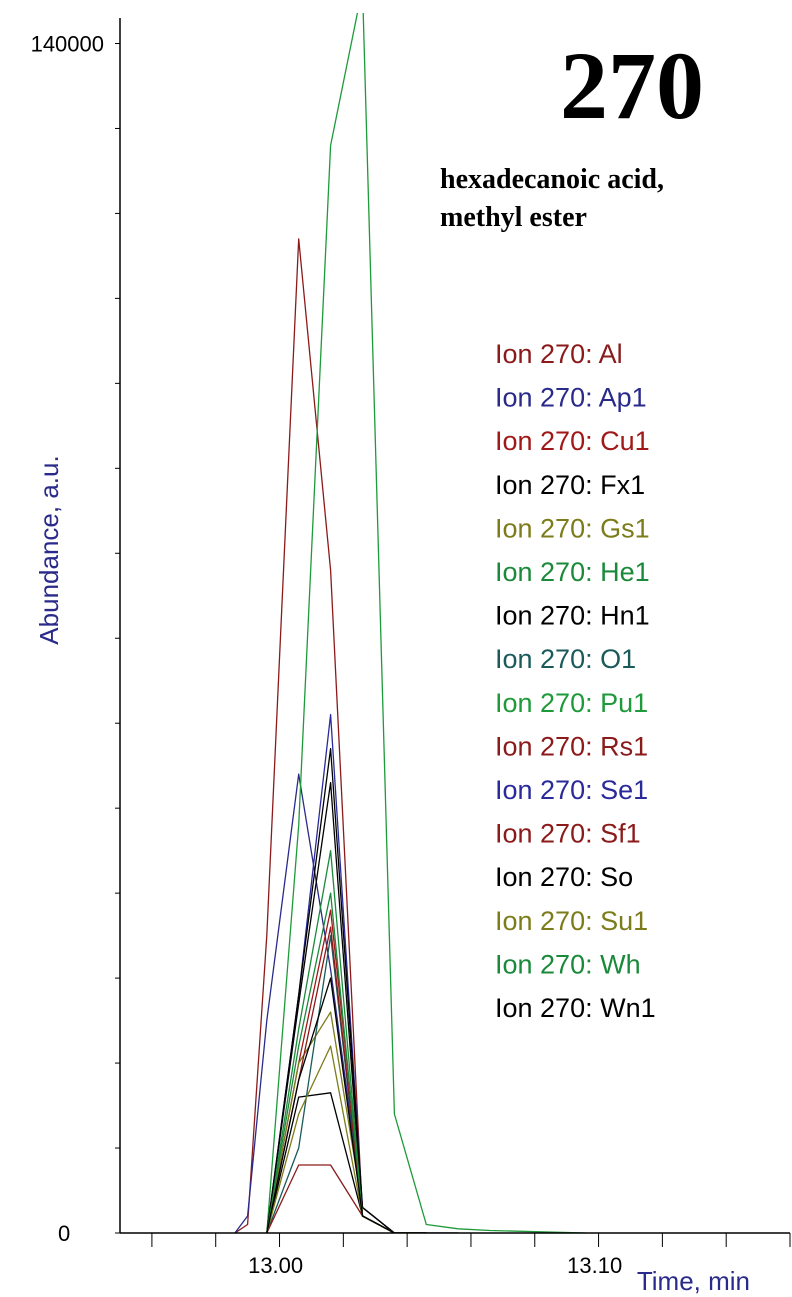  What do you see at coordinates (571, 398) in the screenshot?
I see `legend-entry-1: Ion 270: Ap1` at bounding box center [571, 398].